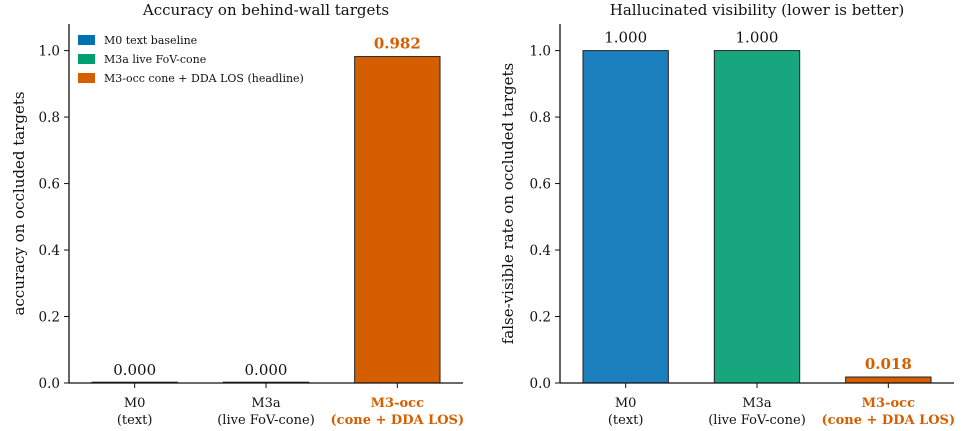 The image size is (969, 431). What do you see at coordinates (397, 403) in the screenshot?
I see `x-tick-label-left-2: M3-occ` at bounding box center [397, 403].